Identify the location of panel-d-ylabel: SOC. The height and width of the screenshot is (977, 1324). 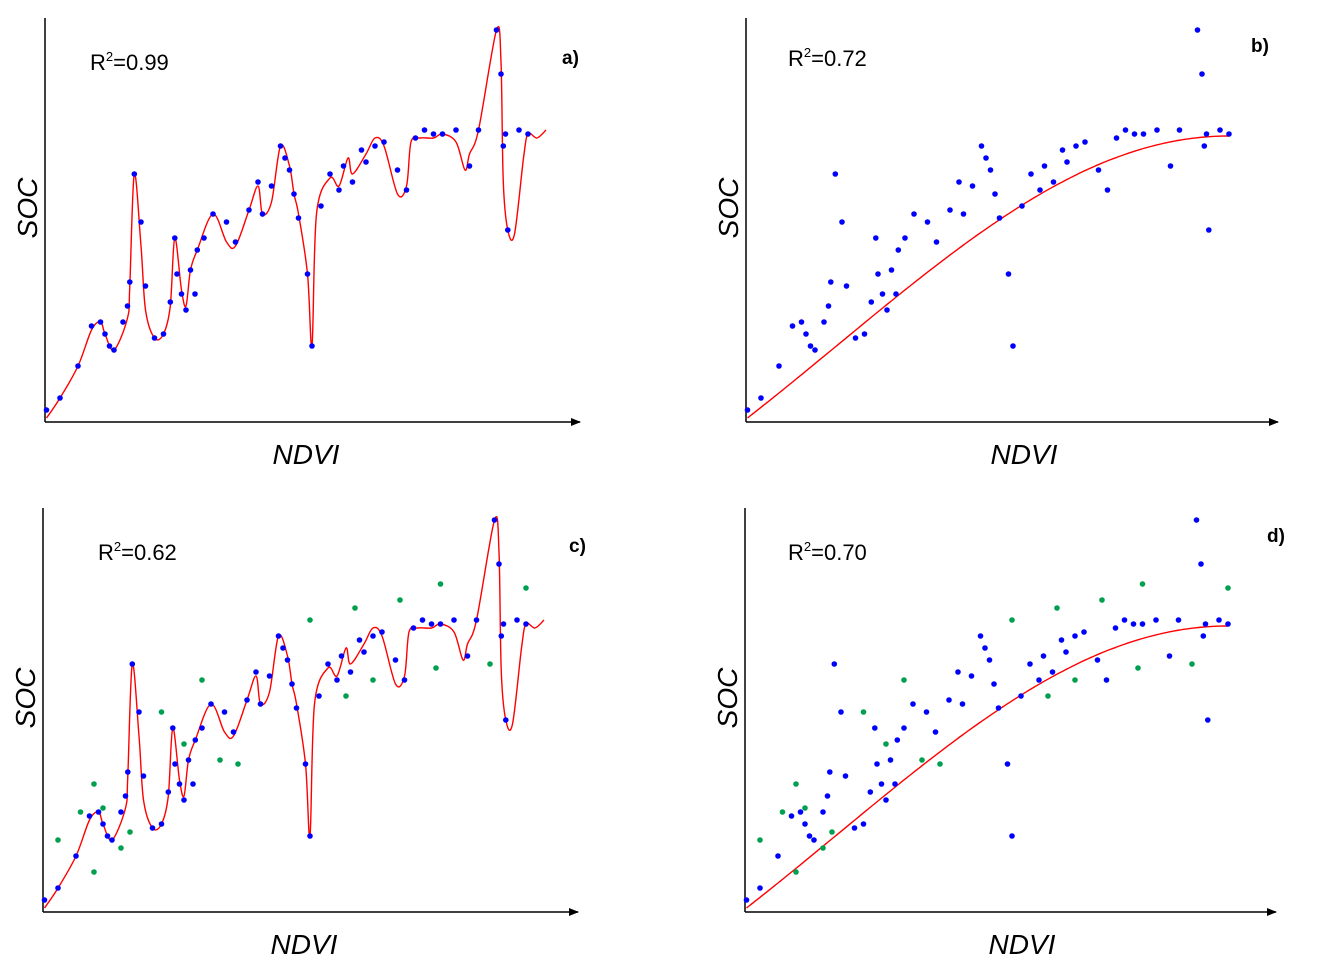
(727, 697).